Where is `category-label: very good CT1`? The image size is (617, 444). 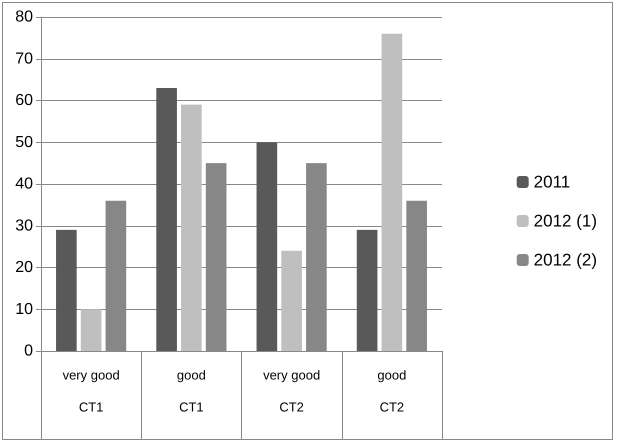
category-label: very good CT1 is located at coordinates (91, 391).